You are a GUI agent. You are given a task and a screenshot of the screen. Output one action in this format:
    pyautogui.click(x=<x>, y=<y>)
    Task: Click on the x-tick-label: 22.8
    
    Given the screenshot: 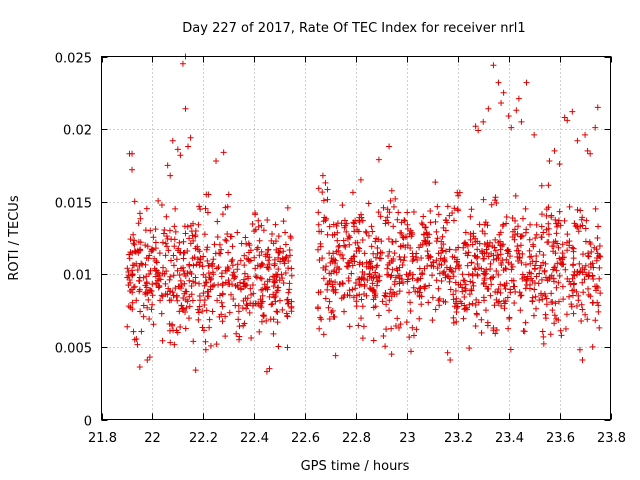 What is the action you would take?
    pyautogui.click(x=356, y=438)
    